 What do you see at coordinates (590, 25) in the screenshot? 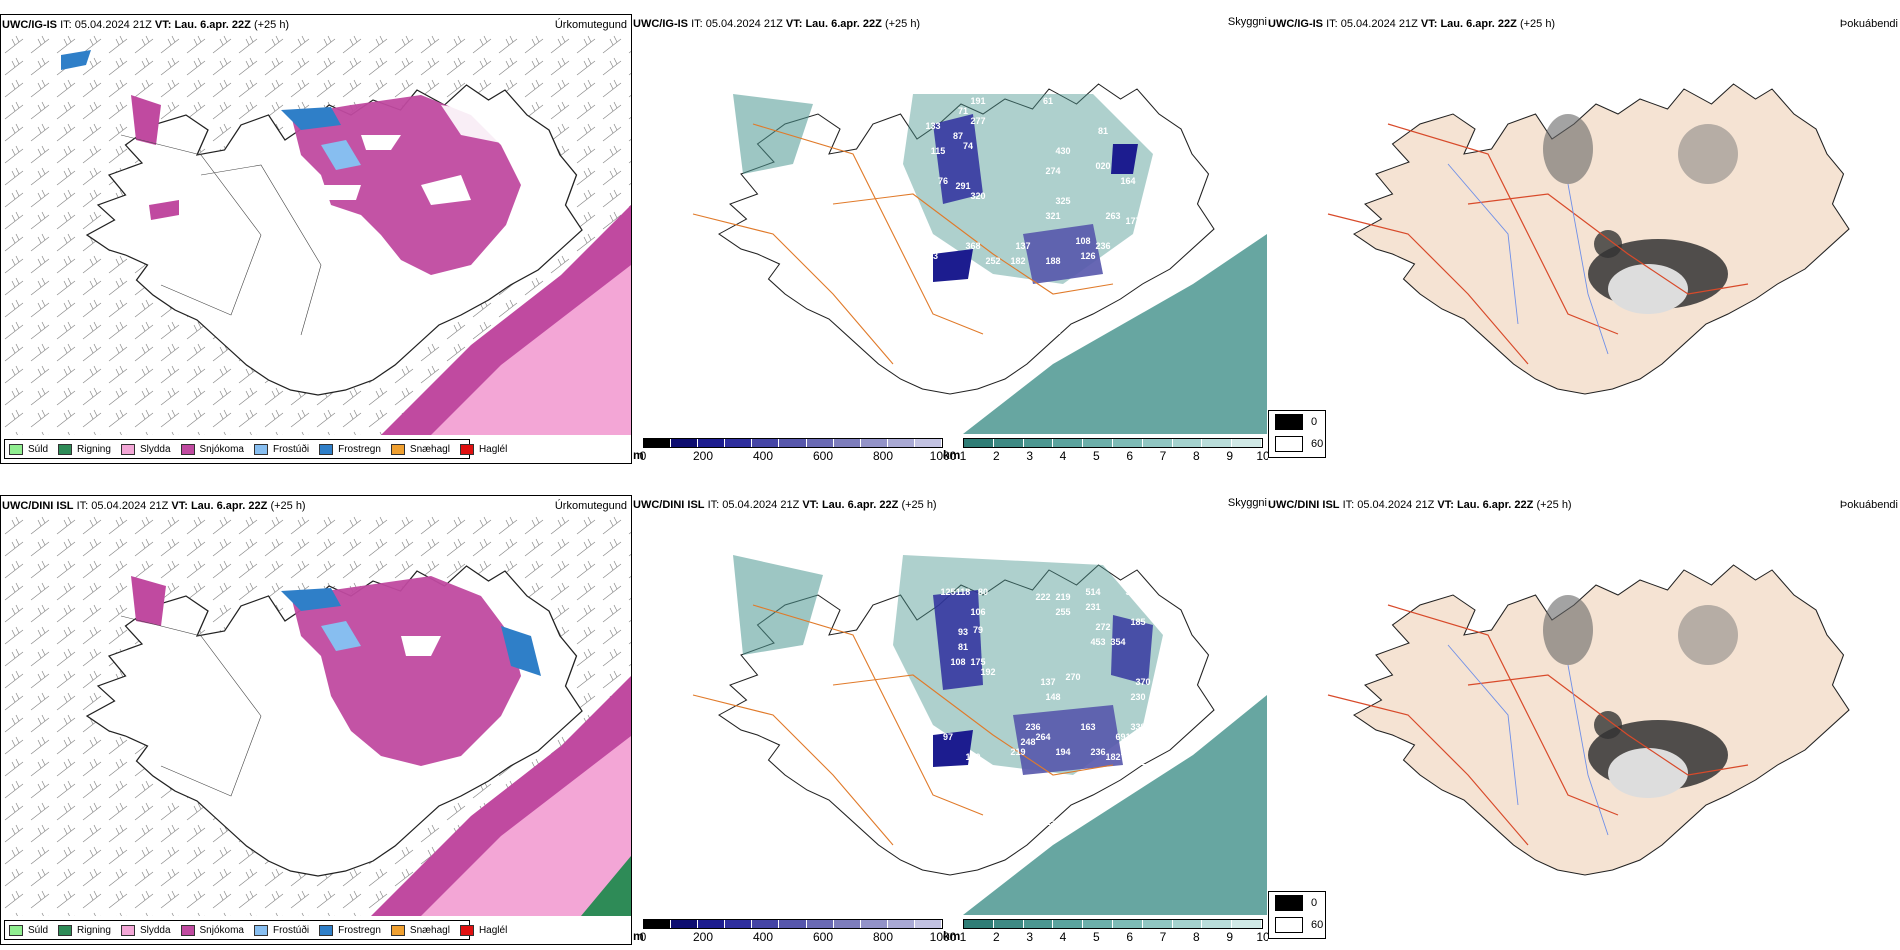
I see `panel-title: Úrkomutegund` at bounding box center [590, 25].